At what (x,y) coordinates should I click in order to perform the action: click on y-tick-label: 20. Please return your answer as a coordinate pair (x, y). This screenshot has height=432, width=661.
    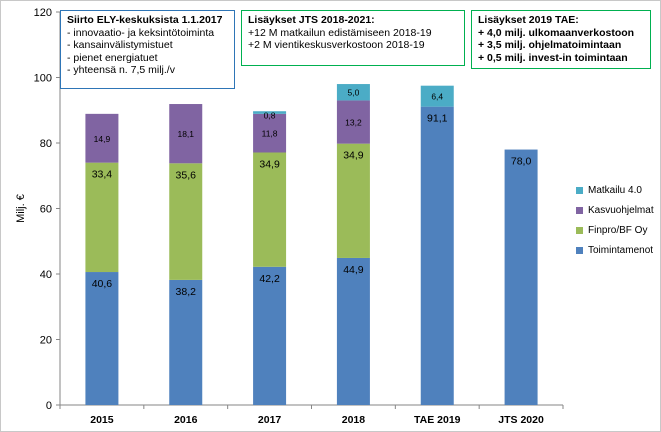
    Looking at the image, I should click on (46, 341).